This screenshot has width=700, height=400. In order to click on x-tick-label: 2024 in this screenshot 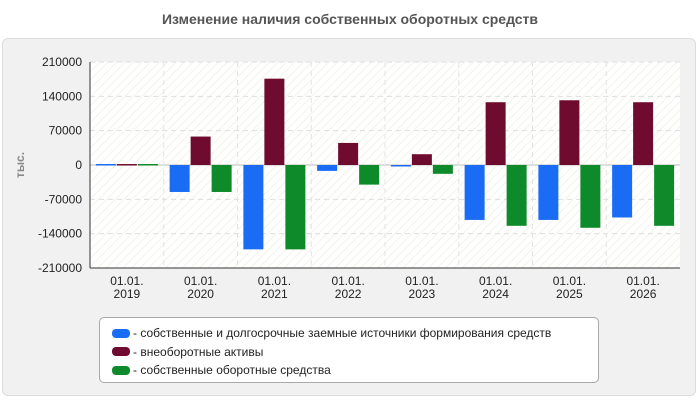, I will do `click(495, 294)`.